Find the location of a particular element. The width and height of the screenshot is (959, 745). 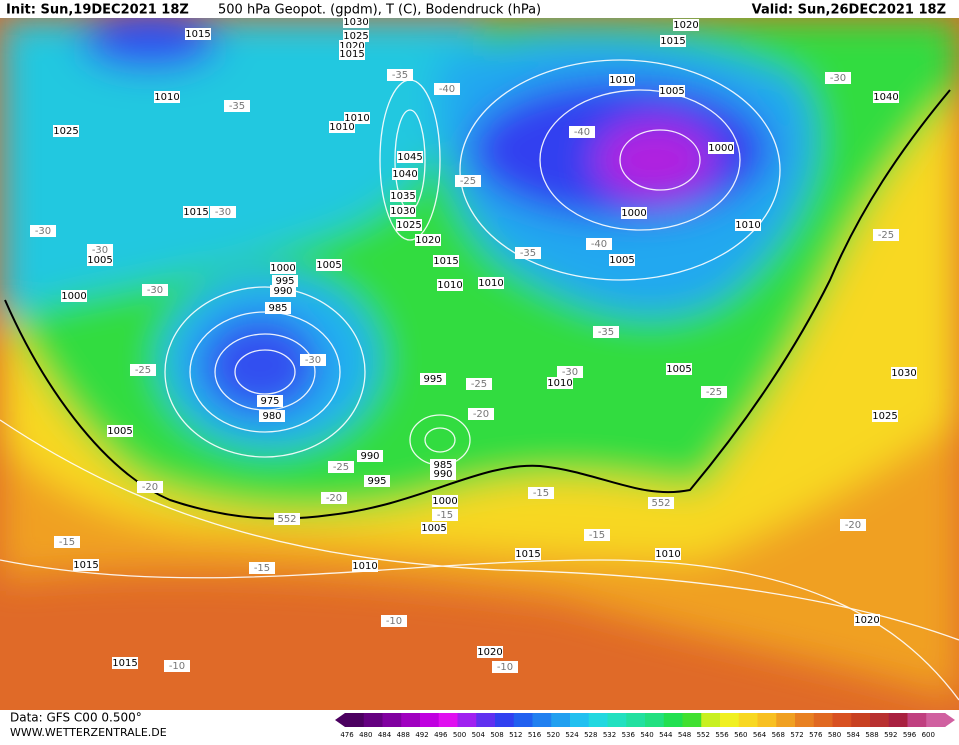

color-bar-label: 560 is located at coordinates (740, 735).